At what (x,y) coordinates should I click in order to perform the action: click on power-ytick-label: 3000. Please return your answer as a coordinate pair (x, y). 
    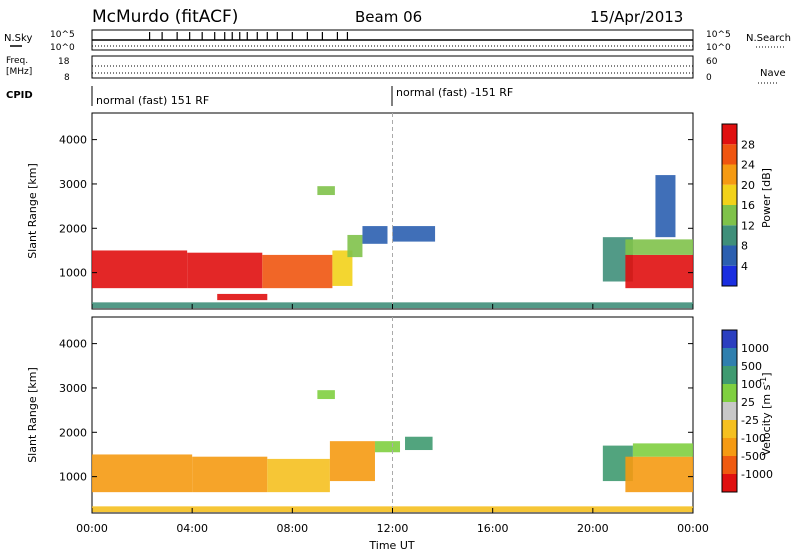
    Looking at the image, I should click on (73, 184).